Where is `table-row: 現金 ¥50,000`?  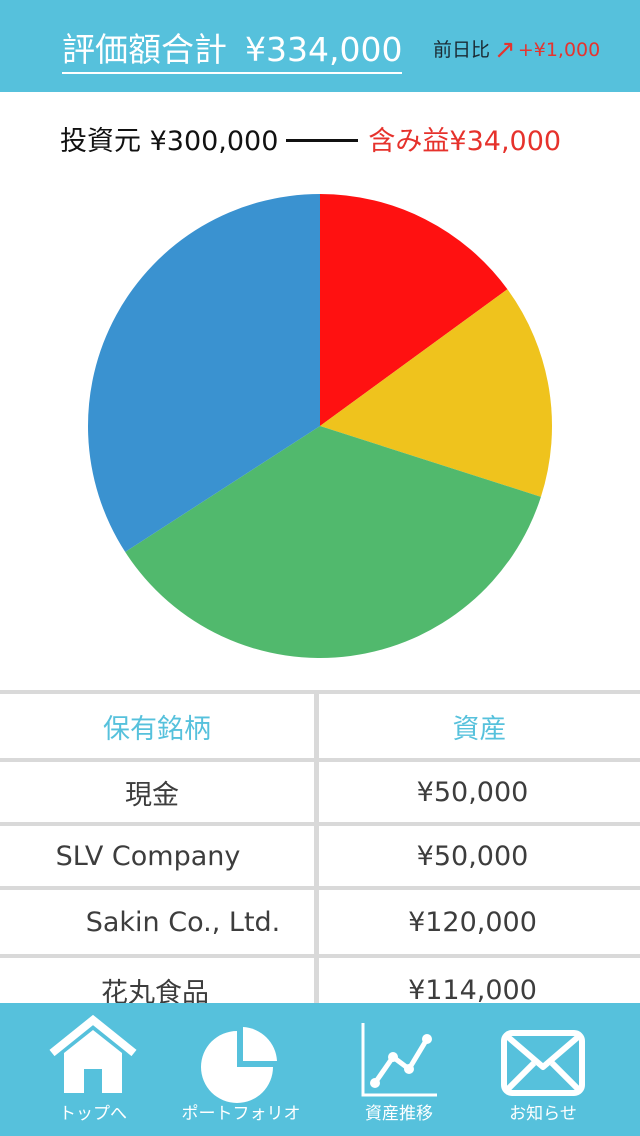 table-row: 現金 ¥50,000 is located at coordinates (320, 794).